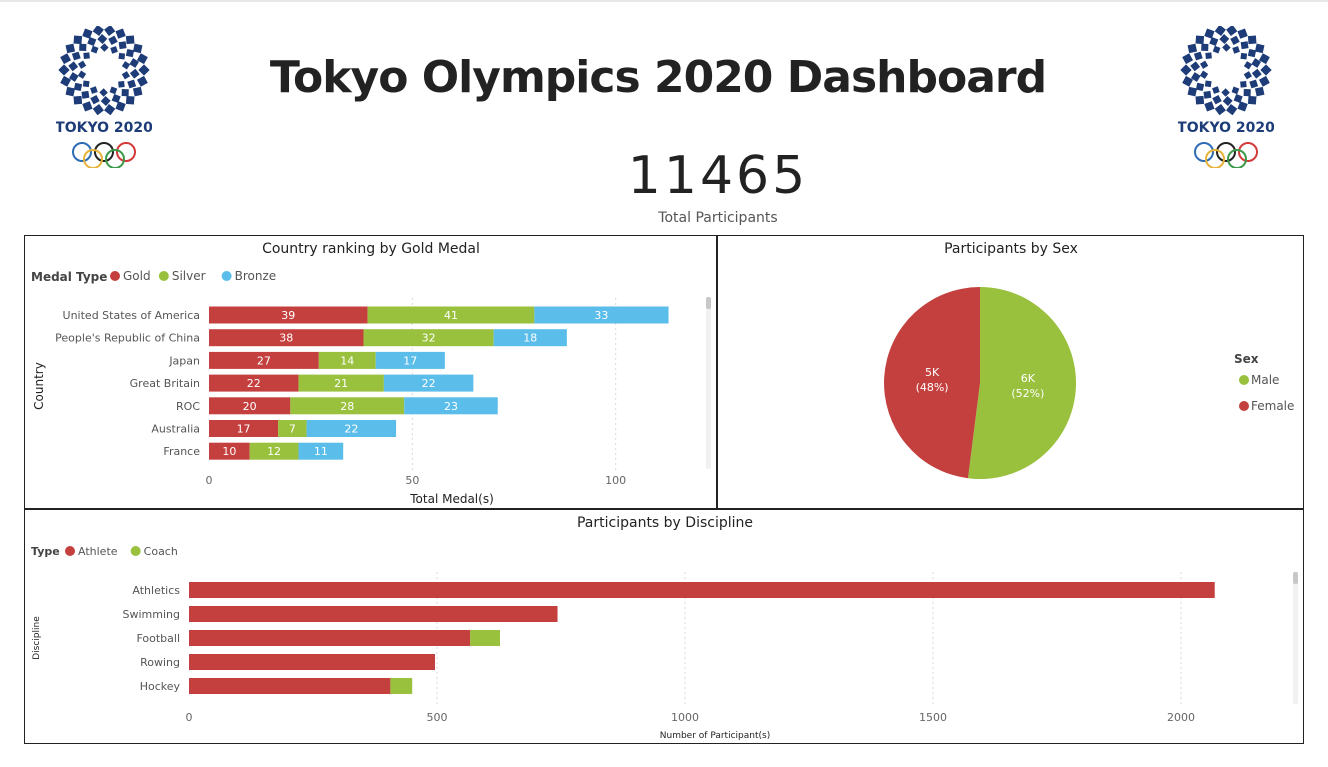  I want to click on data-label: 28, so click(347, 406).